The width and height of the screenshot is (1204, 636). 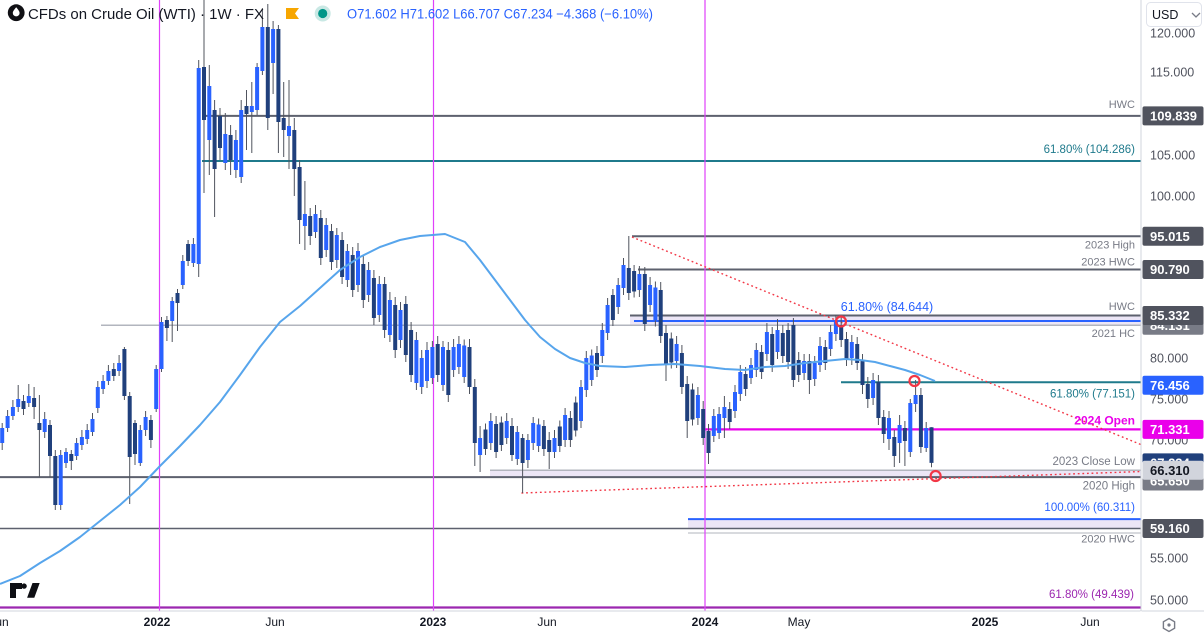 I want to click on svg-text: USD, so click(x=1165, y=15).